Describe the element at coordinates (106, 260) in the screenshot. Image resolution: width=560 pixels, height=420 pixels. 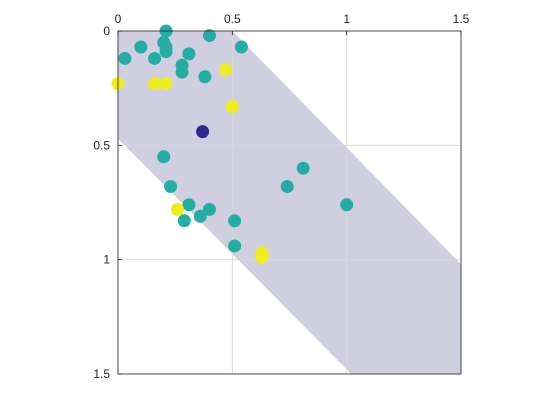
I see `y-tick-label: 1` at that location.